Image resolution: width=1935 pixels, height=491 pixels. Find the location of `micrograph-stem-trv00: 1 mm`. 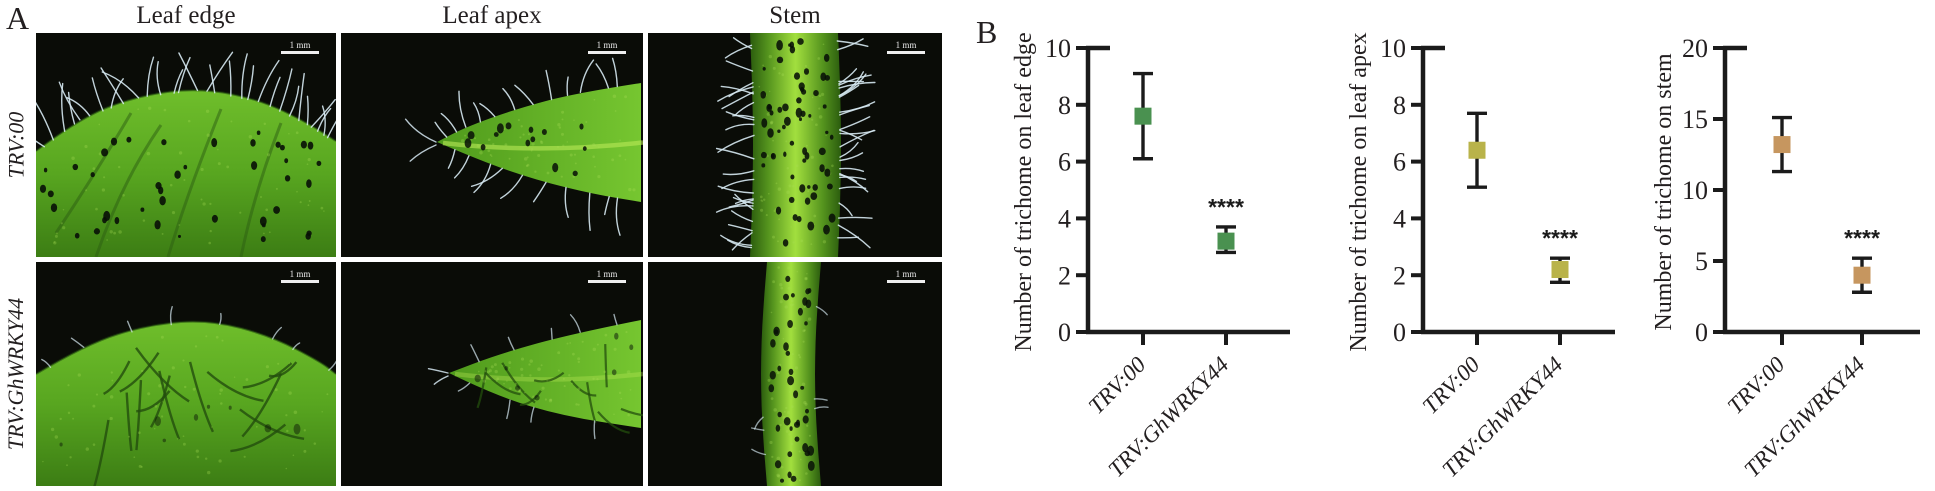

micrograph-stem-trv00: 1 mm is located at coordinates (795, 145).